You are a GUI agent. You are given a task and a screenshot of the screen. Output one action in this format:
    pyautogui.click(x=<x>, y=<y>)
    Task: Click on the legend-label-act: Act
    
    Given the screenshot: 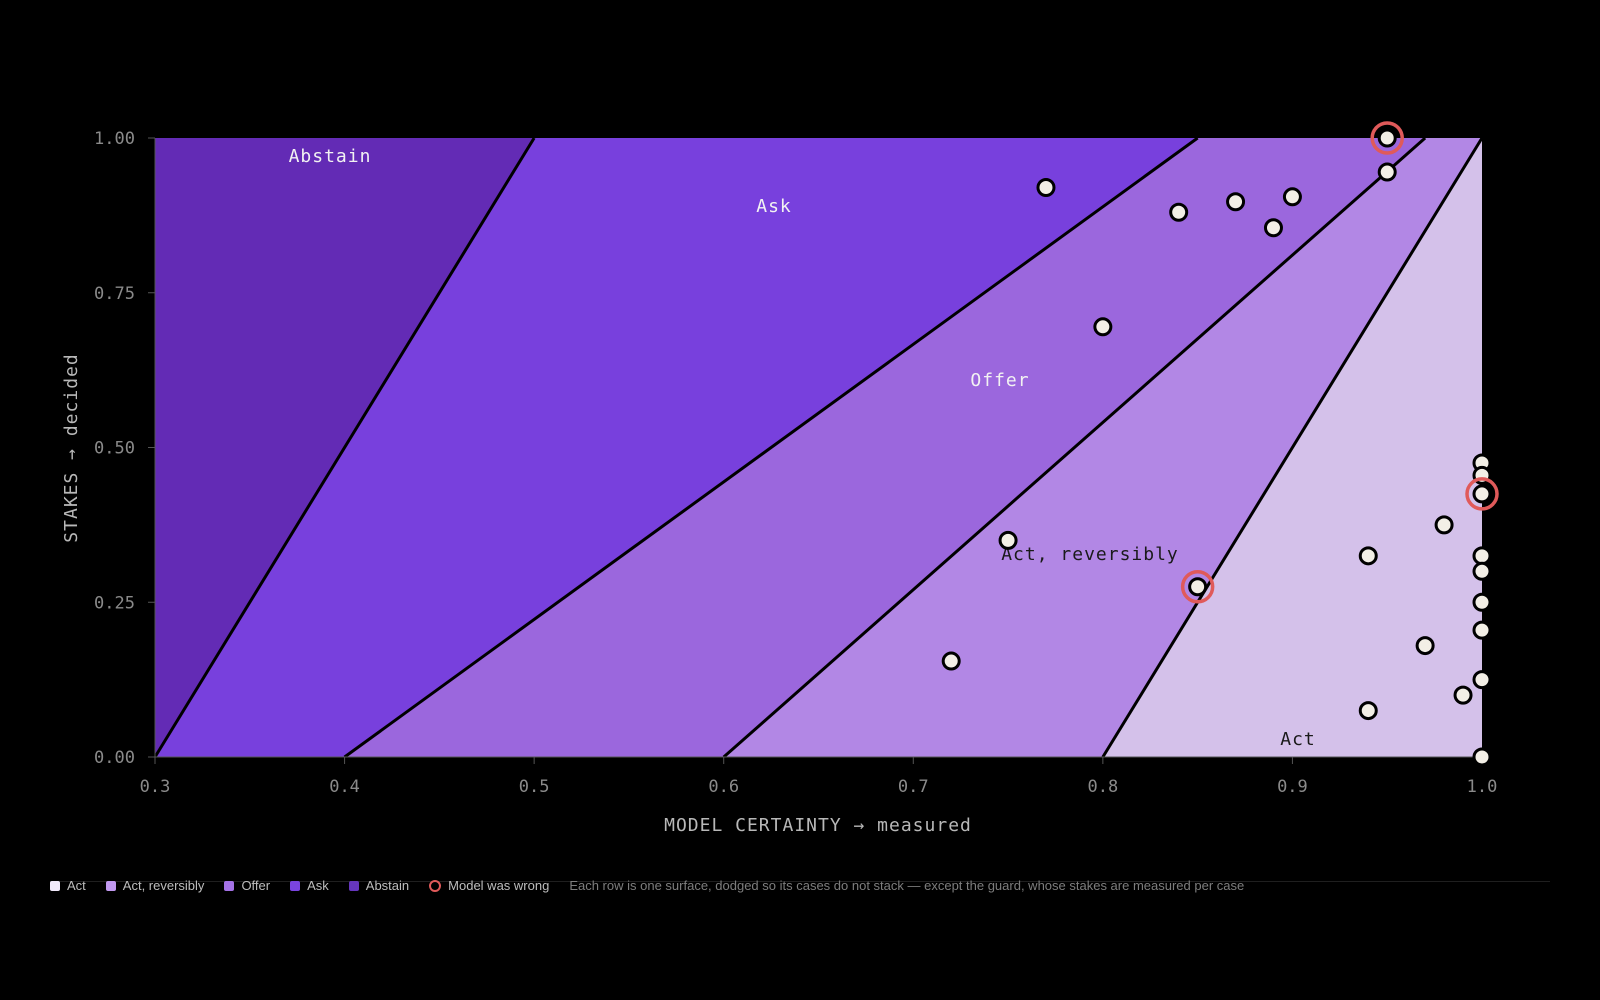 What is the action you would take?
    pyautogui.click(x=76, y=885)
    